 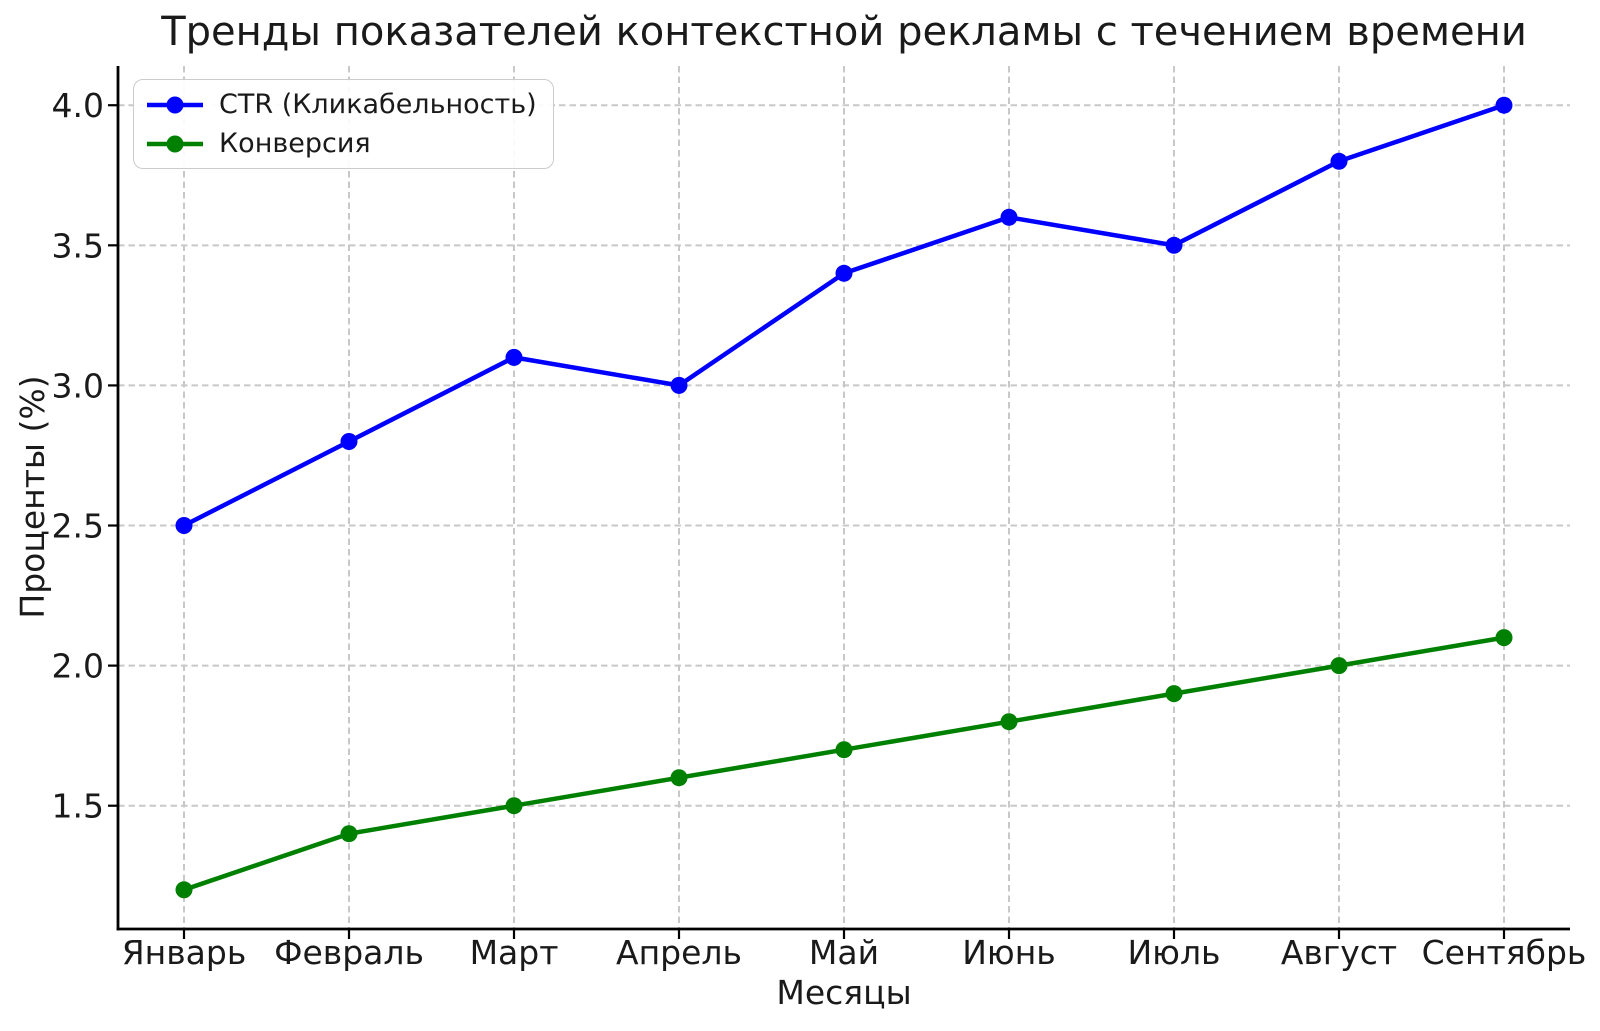 I want to click on x-axis-label: Месяцы, so click(x=844, y=992).